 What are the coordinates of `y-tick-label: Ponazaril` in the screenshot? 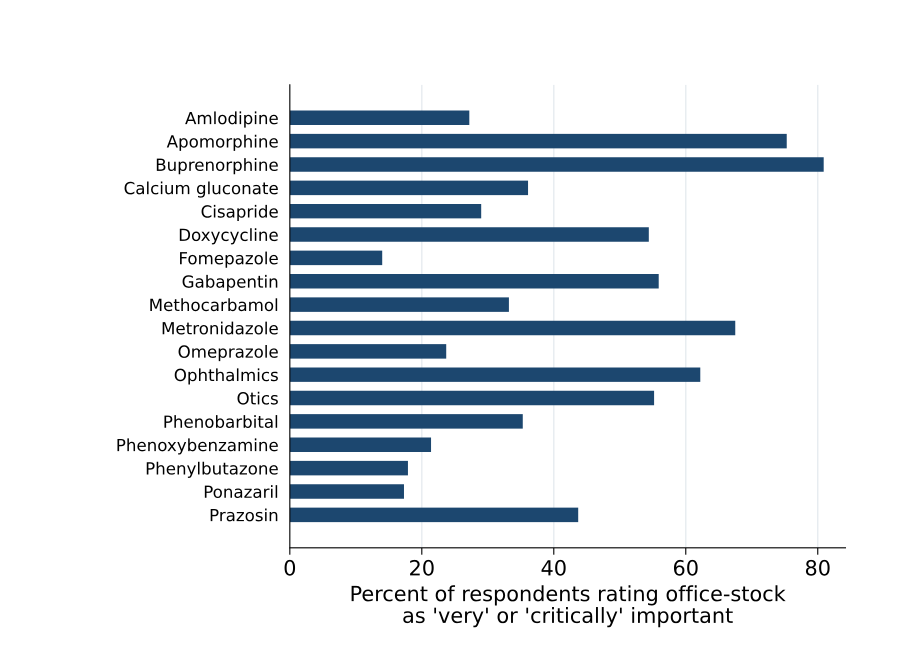 It's located at (241, 491).